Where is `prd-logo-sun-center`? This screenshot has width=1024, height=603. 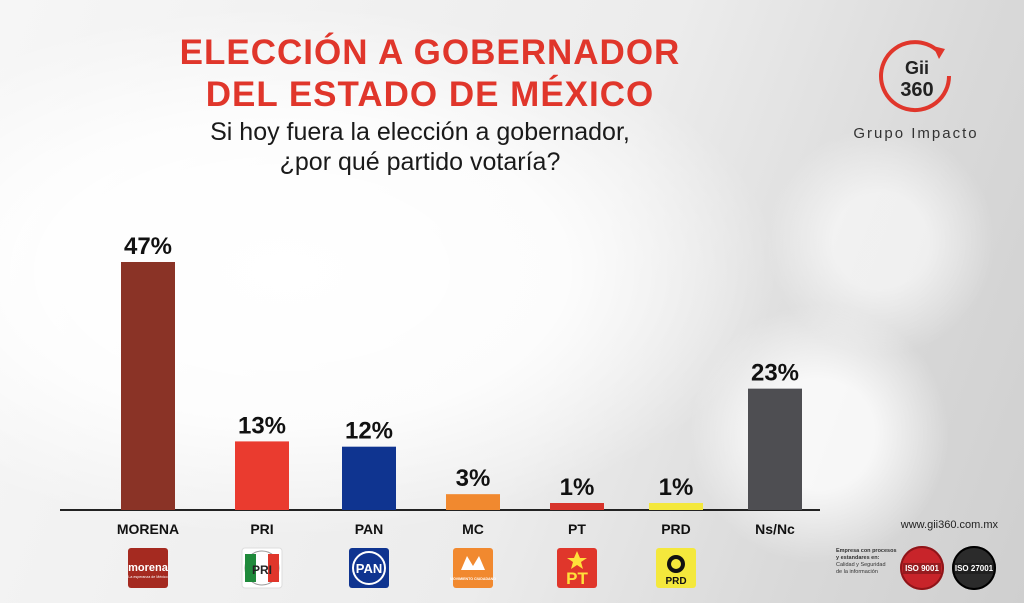
prd-logo-sun-center is located at coordinates (676, 564).